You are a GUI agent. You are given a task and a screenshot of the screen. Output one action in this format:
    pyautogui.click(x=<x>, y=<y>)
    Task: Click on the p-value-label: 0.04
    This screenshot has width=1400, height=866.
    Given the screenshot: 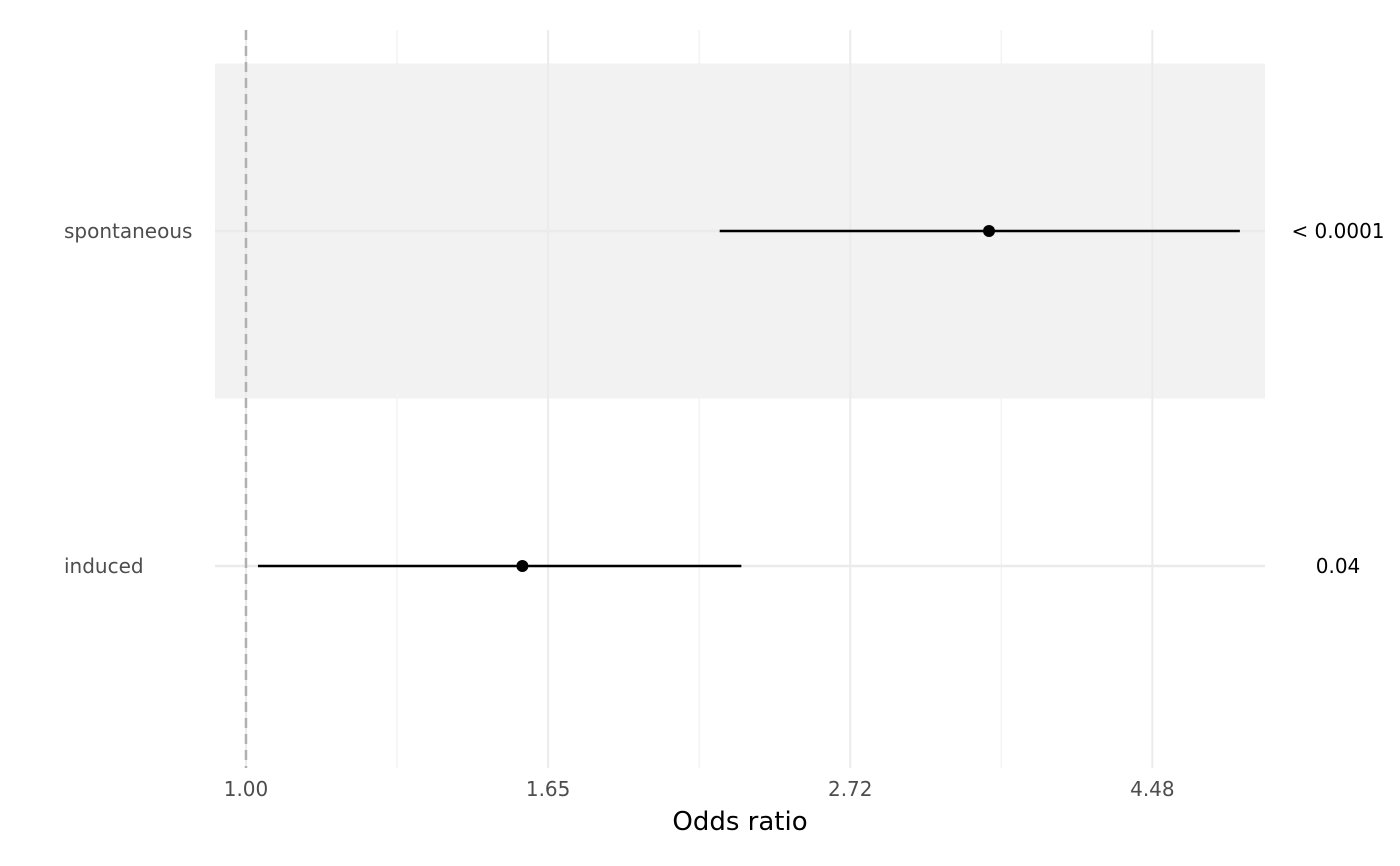 What is the action you would take?
    pyautogui.click(x=1338, y=566)
    